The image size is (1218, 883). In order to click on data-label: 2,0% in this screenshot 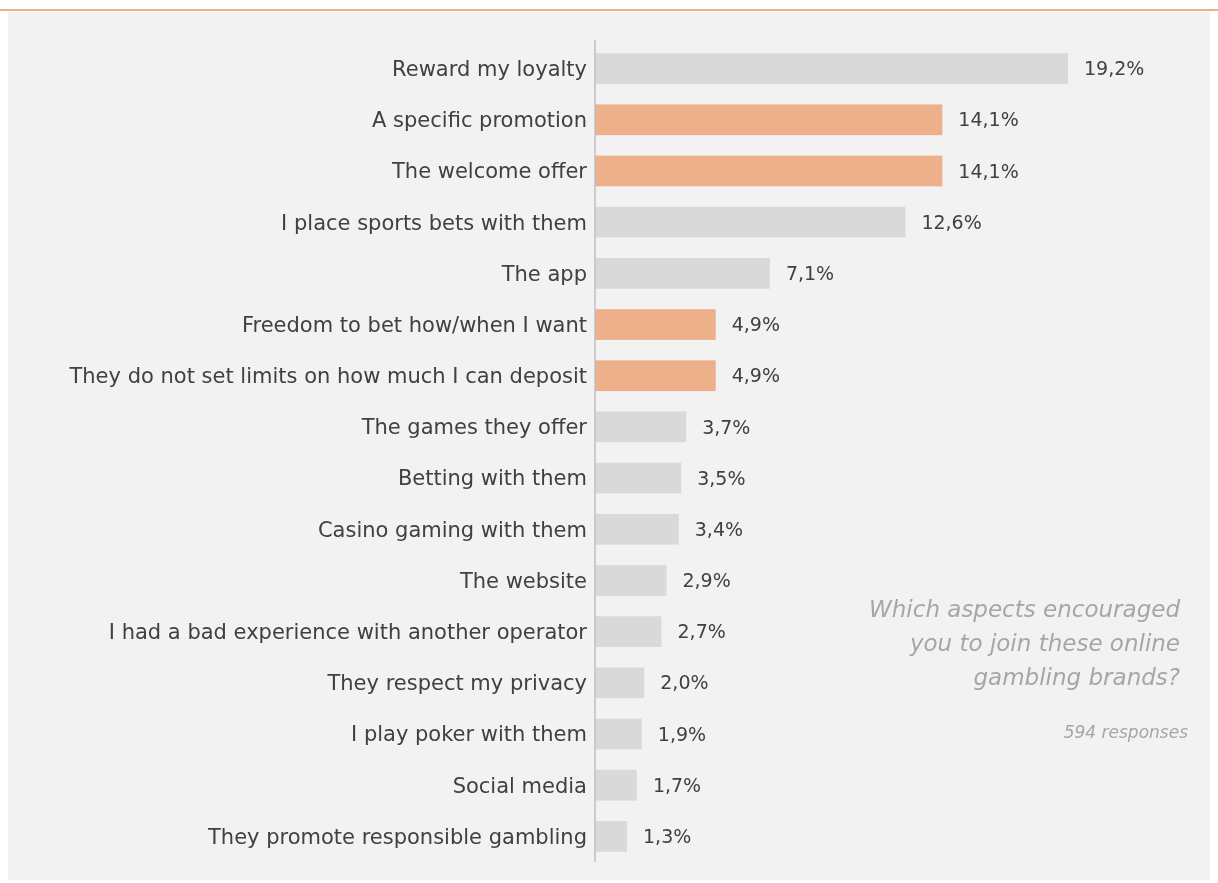, I will do `click(684, 682)`.